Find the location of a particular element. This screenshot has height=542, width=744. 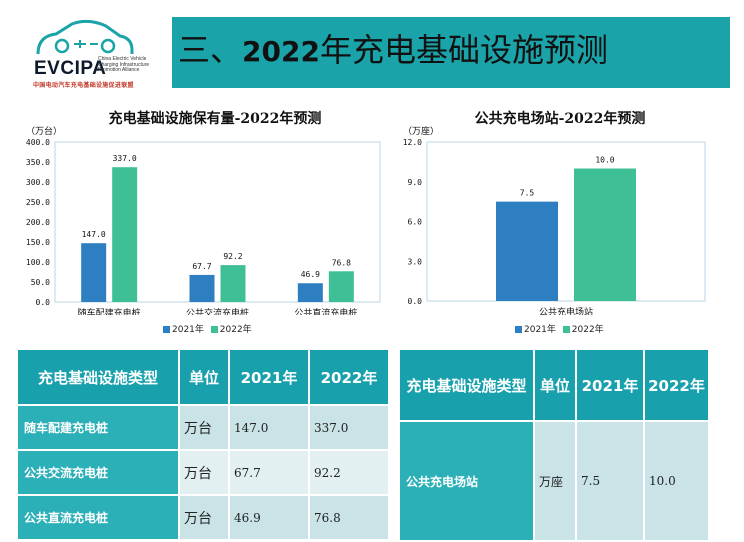

table-row: 公共充电场站 万座 7.5 10.0 is located at coordinates (554, 481).